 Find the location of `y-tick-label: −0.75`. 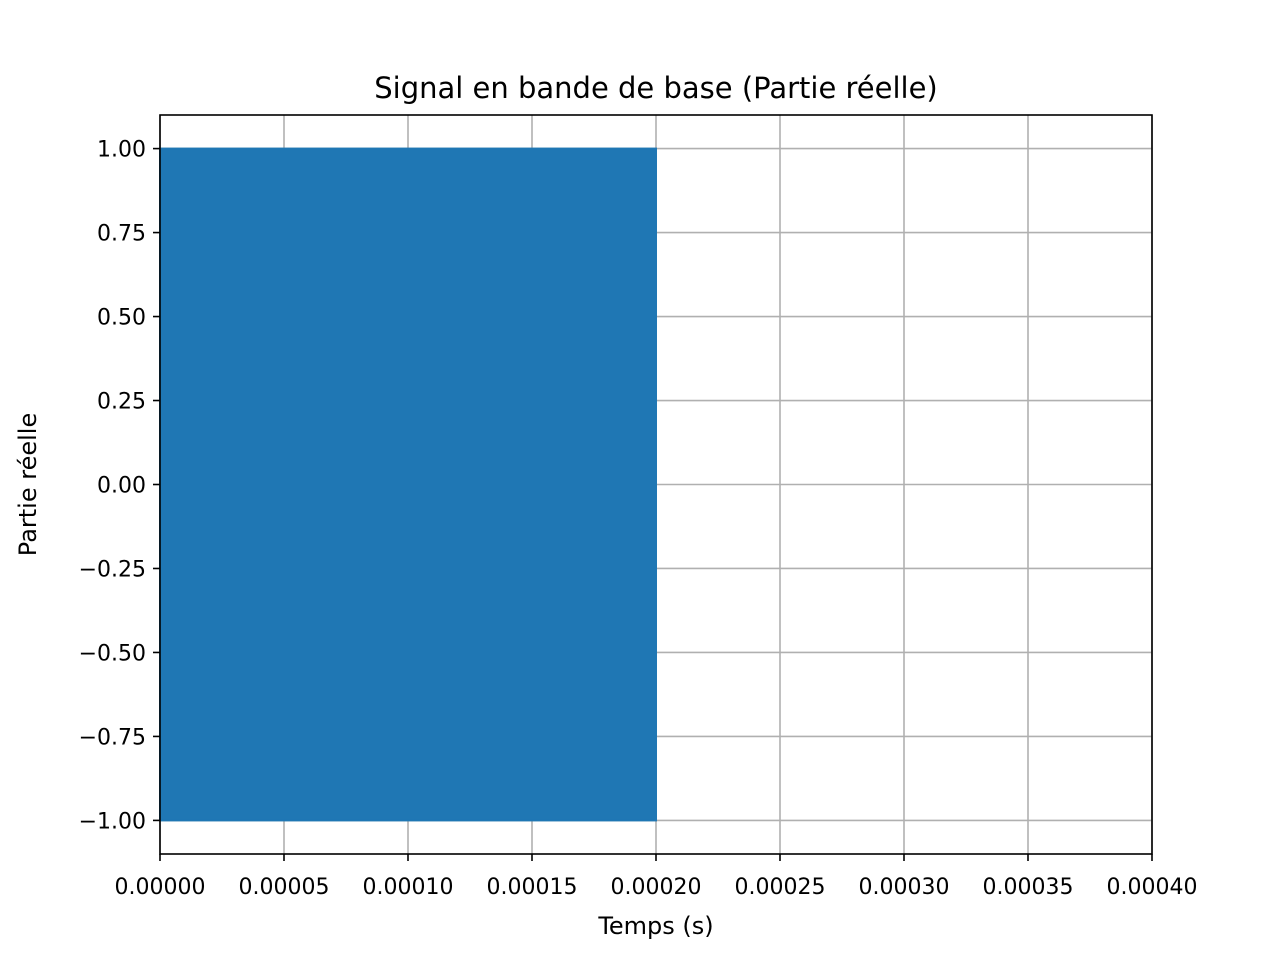

y-tick-label: −0.75 is located at coordinates (112, 737).